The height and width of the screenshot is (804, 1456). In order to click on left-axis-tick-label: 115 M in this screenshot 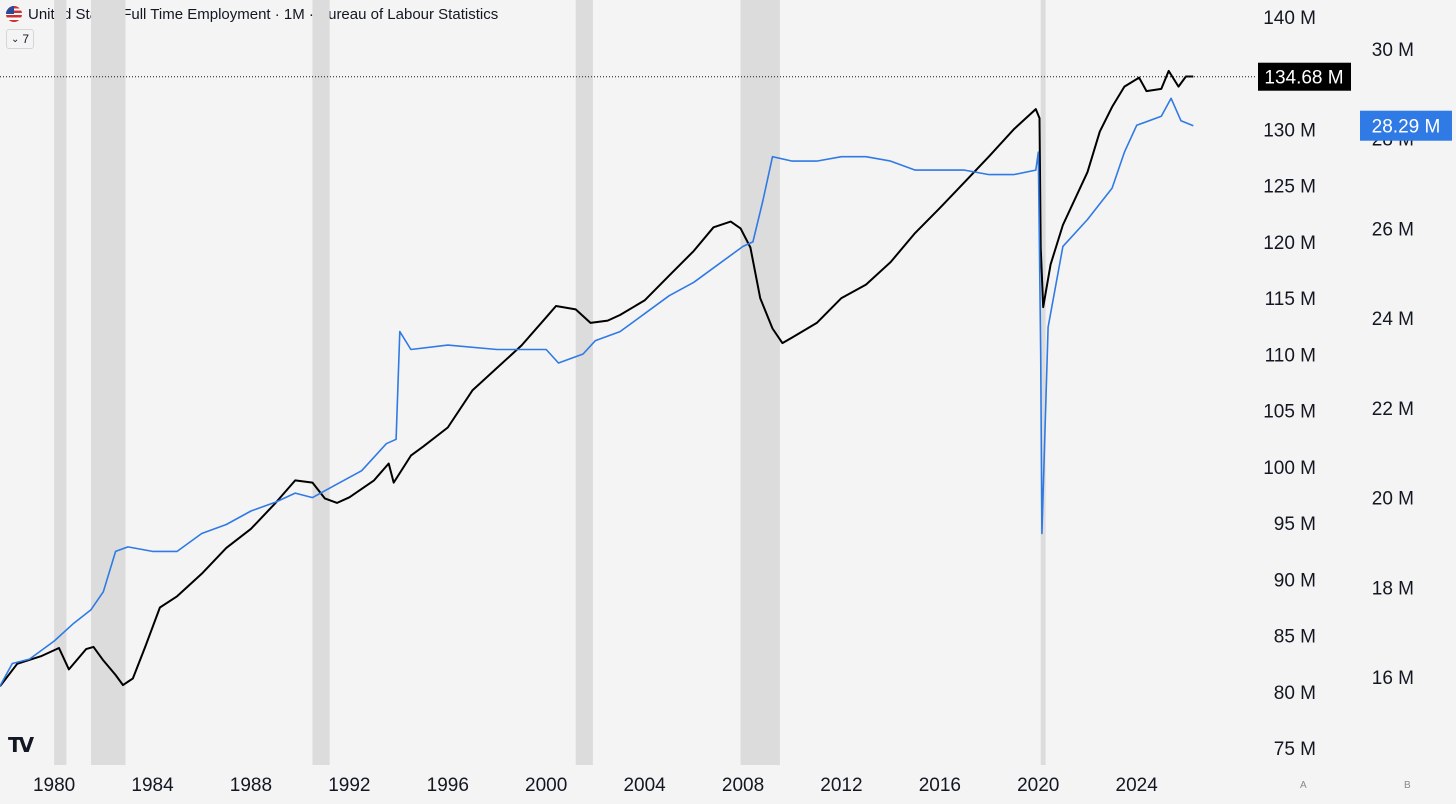, I will do `click(1290, 299)`.